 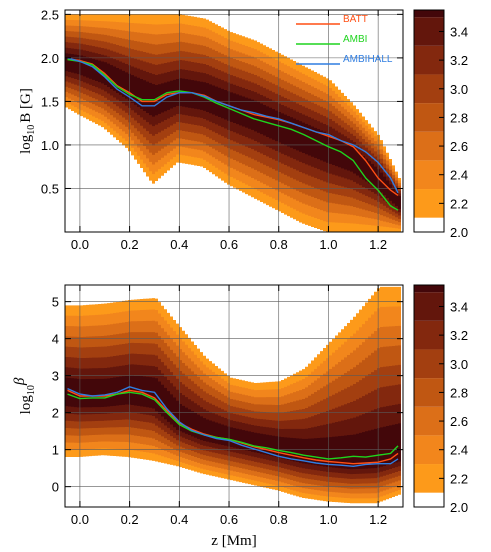 I want to click on y-tick-label: 1.0, so click(x=50, y=145).